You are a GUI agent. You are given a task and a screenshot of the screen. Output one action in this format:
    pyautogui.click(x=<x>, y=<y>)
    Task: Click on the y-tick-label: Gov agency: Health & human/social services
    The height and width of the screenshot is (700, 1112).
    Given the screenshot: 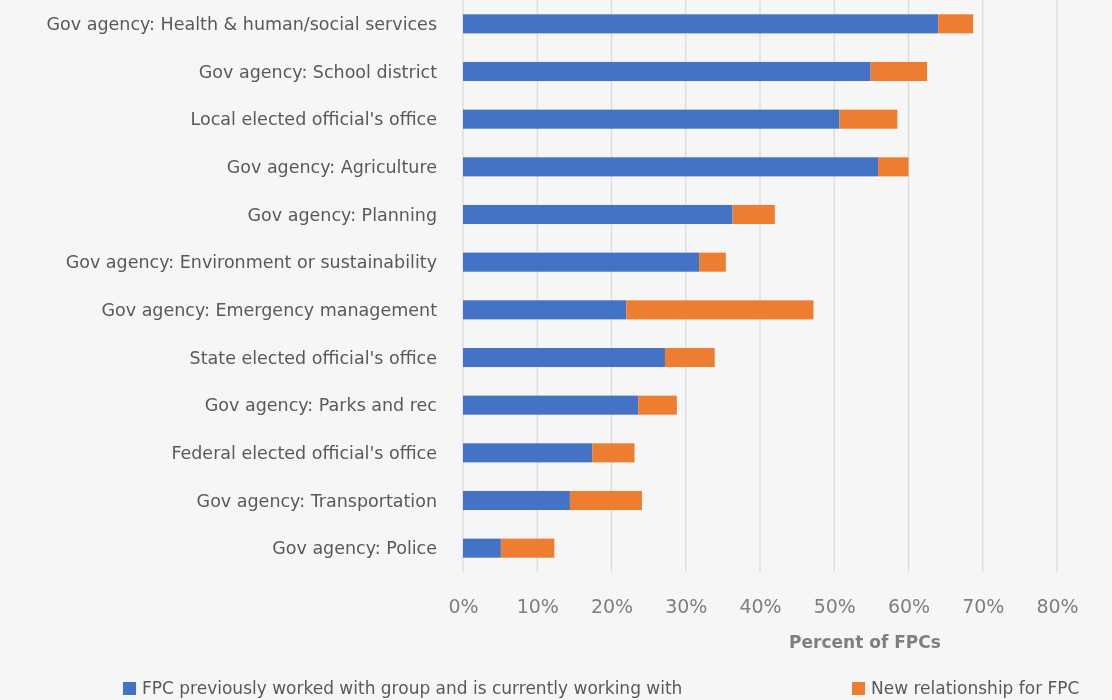 What is the action you would take?
    pyautogui.click(x=241, y=23)
    